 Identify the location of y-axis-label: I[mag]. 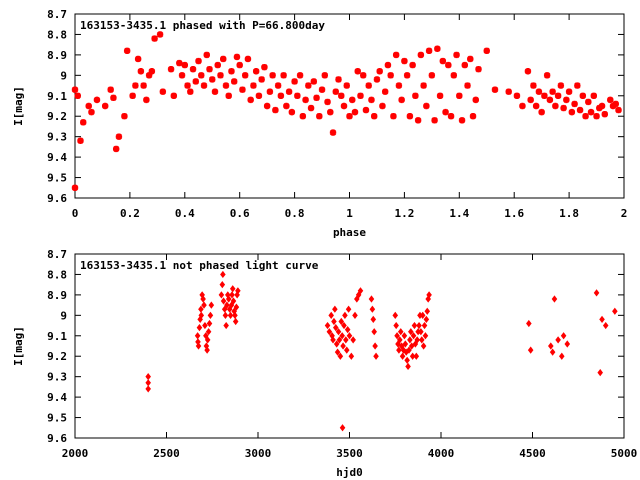
(18, 106).